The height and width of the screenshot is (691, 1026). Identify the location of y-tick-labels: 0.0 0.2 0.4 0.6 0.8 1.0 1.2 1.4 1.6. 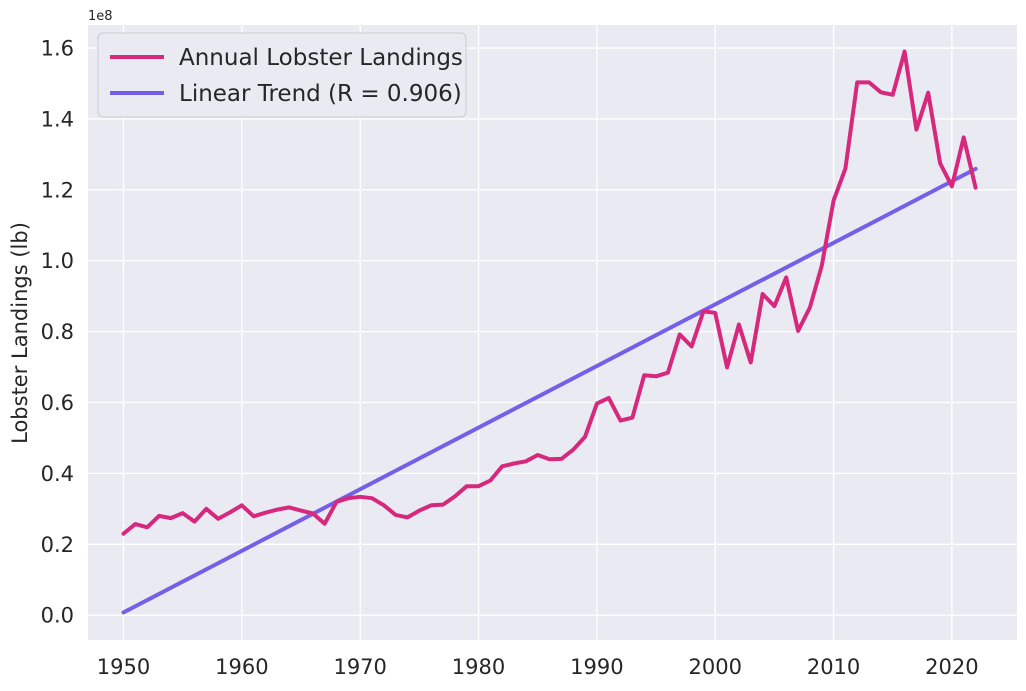
(57, 332).